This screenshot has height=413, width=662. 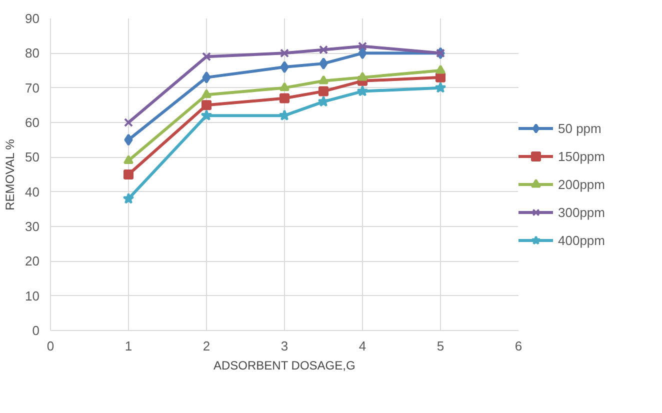 I want to click on x-tick-label: 2, so click(x=206, y=346).